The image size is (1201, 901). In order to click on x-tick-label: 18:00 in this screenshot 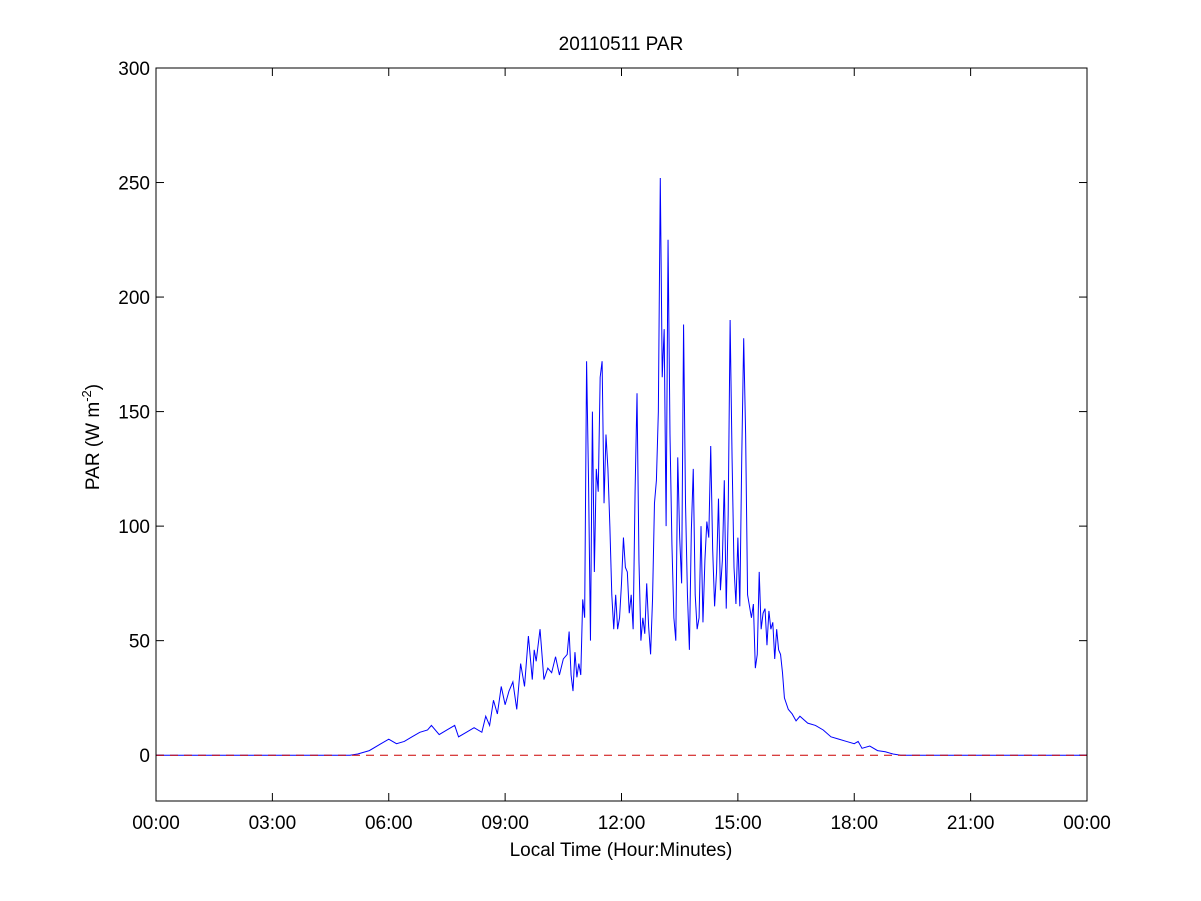, I will do `click(854, 823)`.